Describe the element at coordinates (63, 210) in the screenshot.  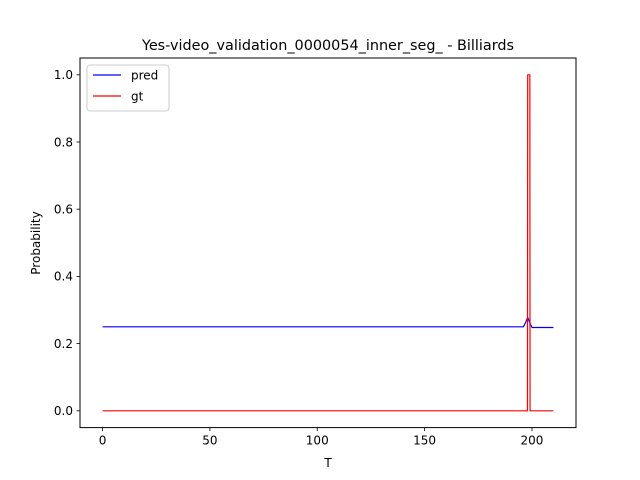
I see `y-tick-label: 0.6` at that location.